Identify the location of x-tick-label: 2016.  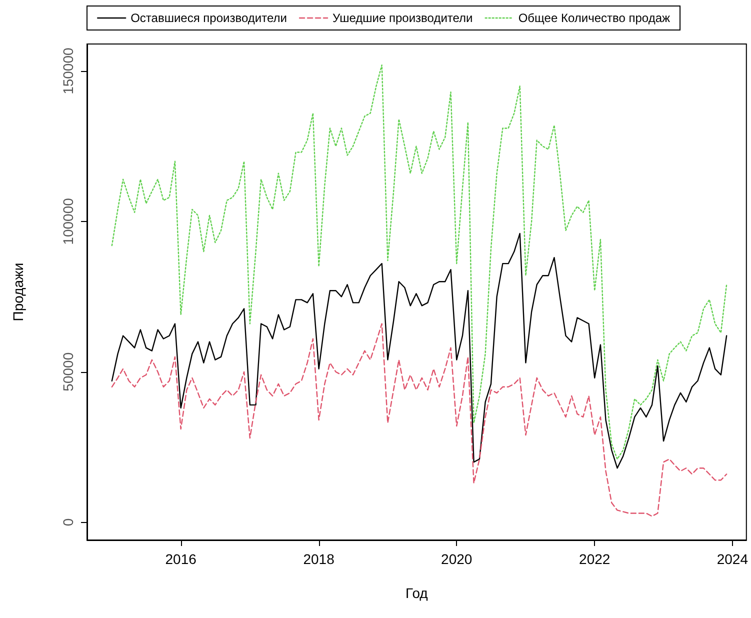
(181, 559).